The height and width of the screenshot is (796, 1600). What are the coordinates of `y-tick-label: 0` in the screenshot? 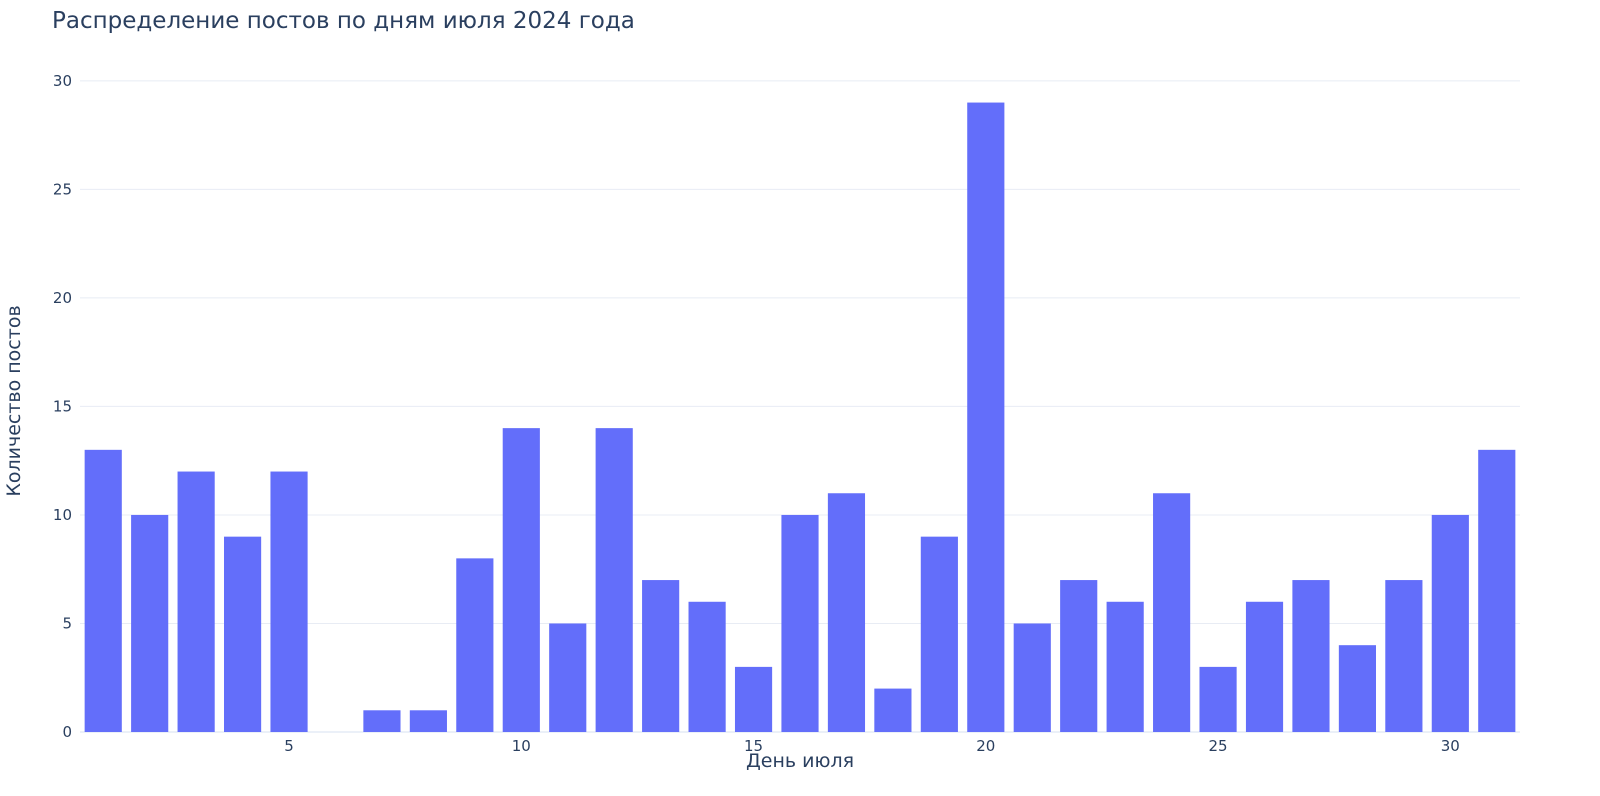 It's located at (67, 732).